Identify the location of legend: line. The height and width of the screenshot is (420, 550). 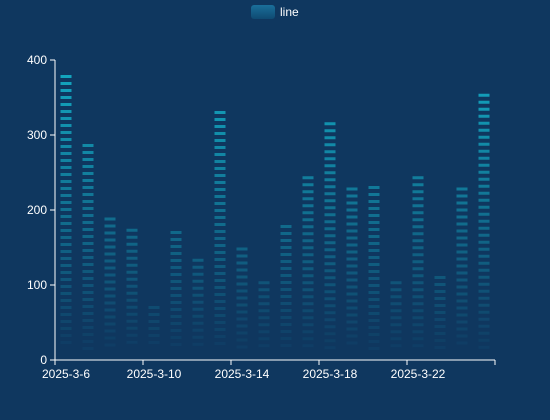
(275, 12).